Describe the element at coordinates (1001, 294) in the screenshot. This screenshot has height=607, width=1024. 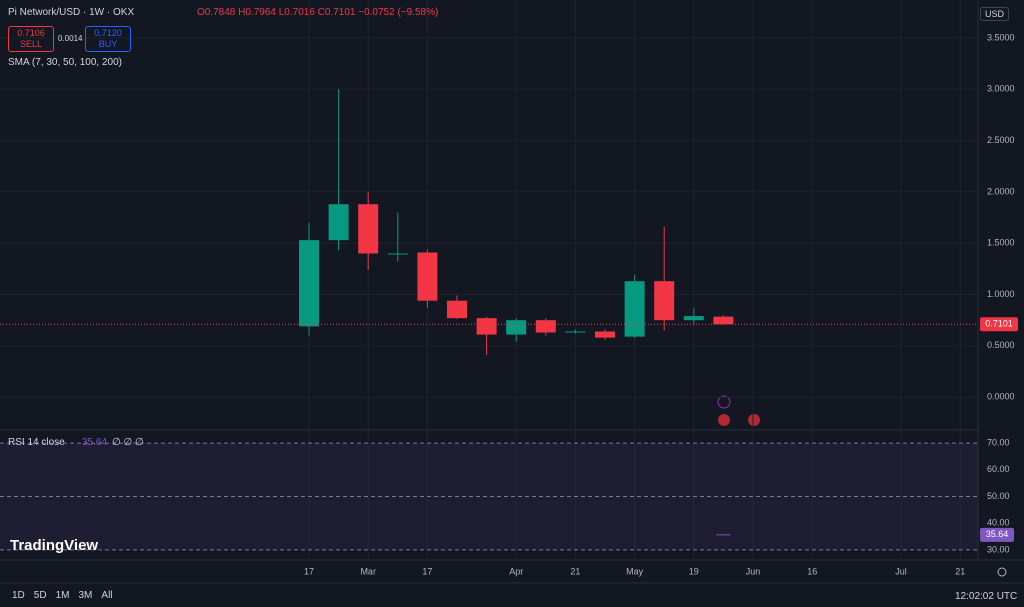
I see `y-tick-label: 1.0000` at that location.